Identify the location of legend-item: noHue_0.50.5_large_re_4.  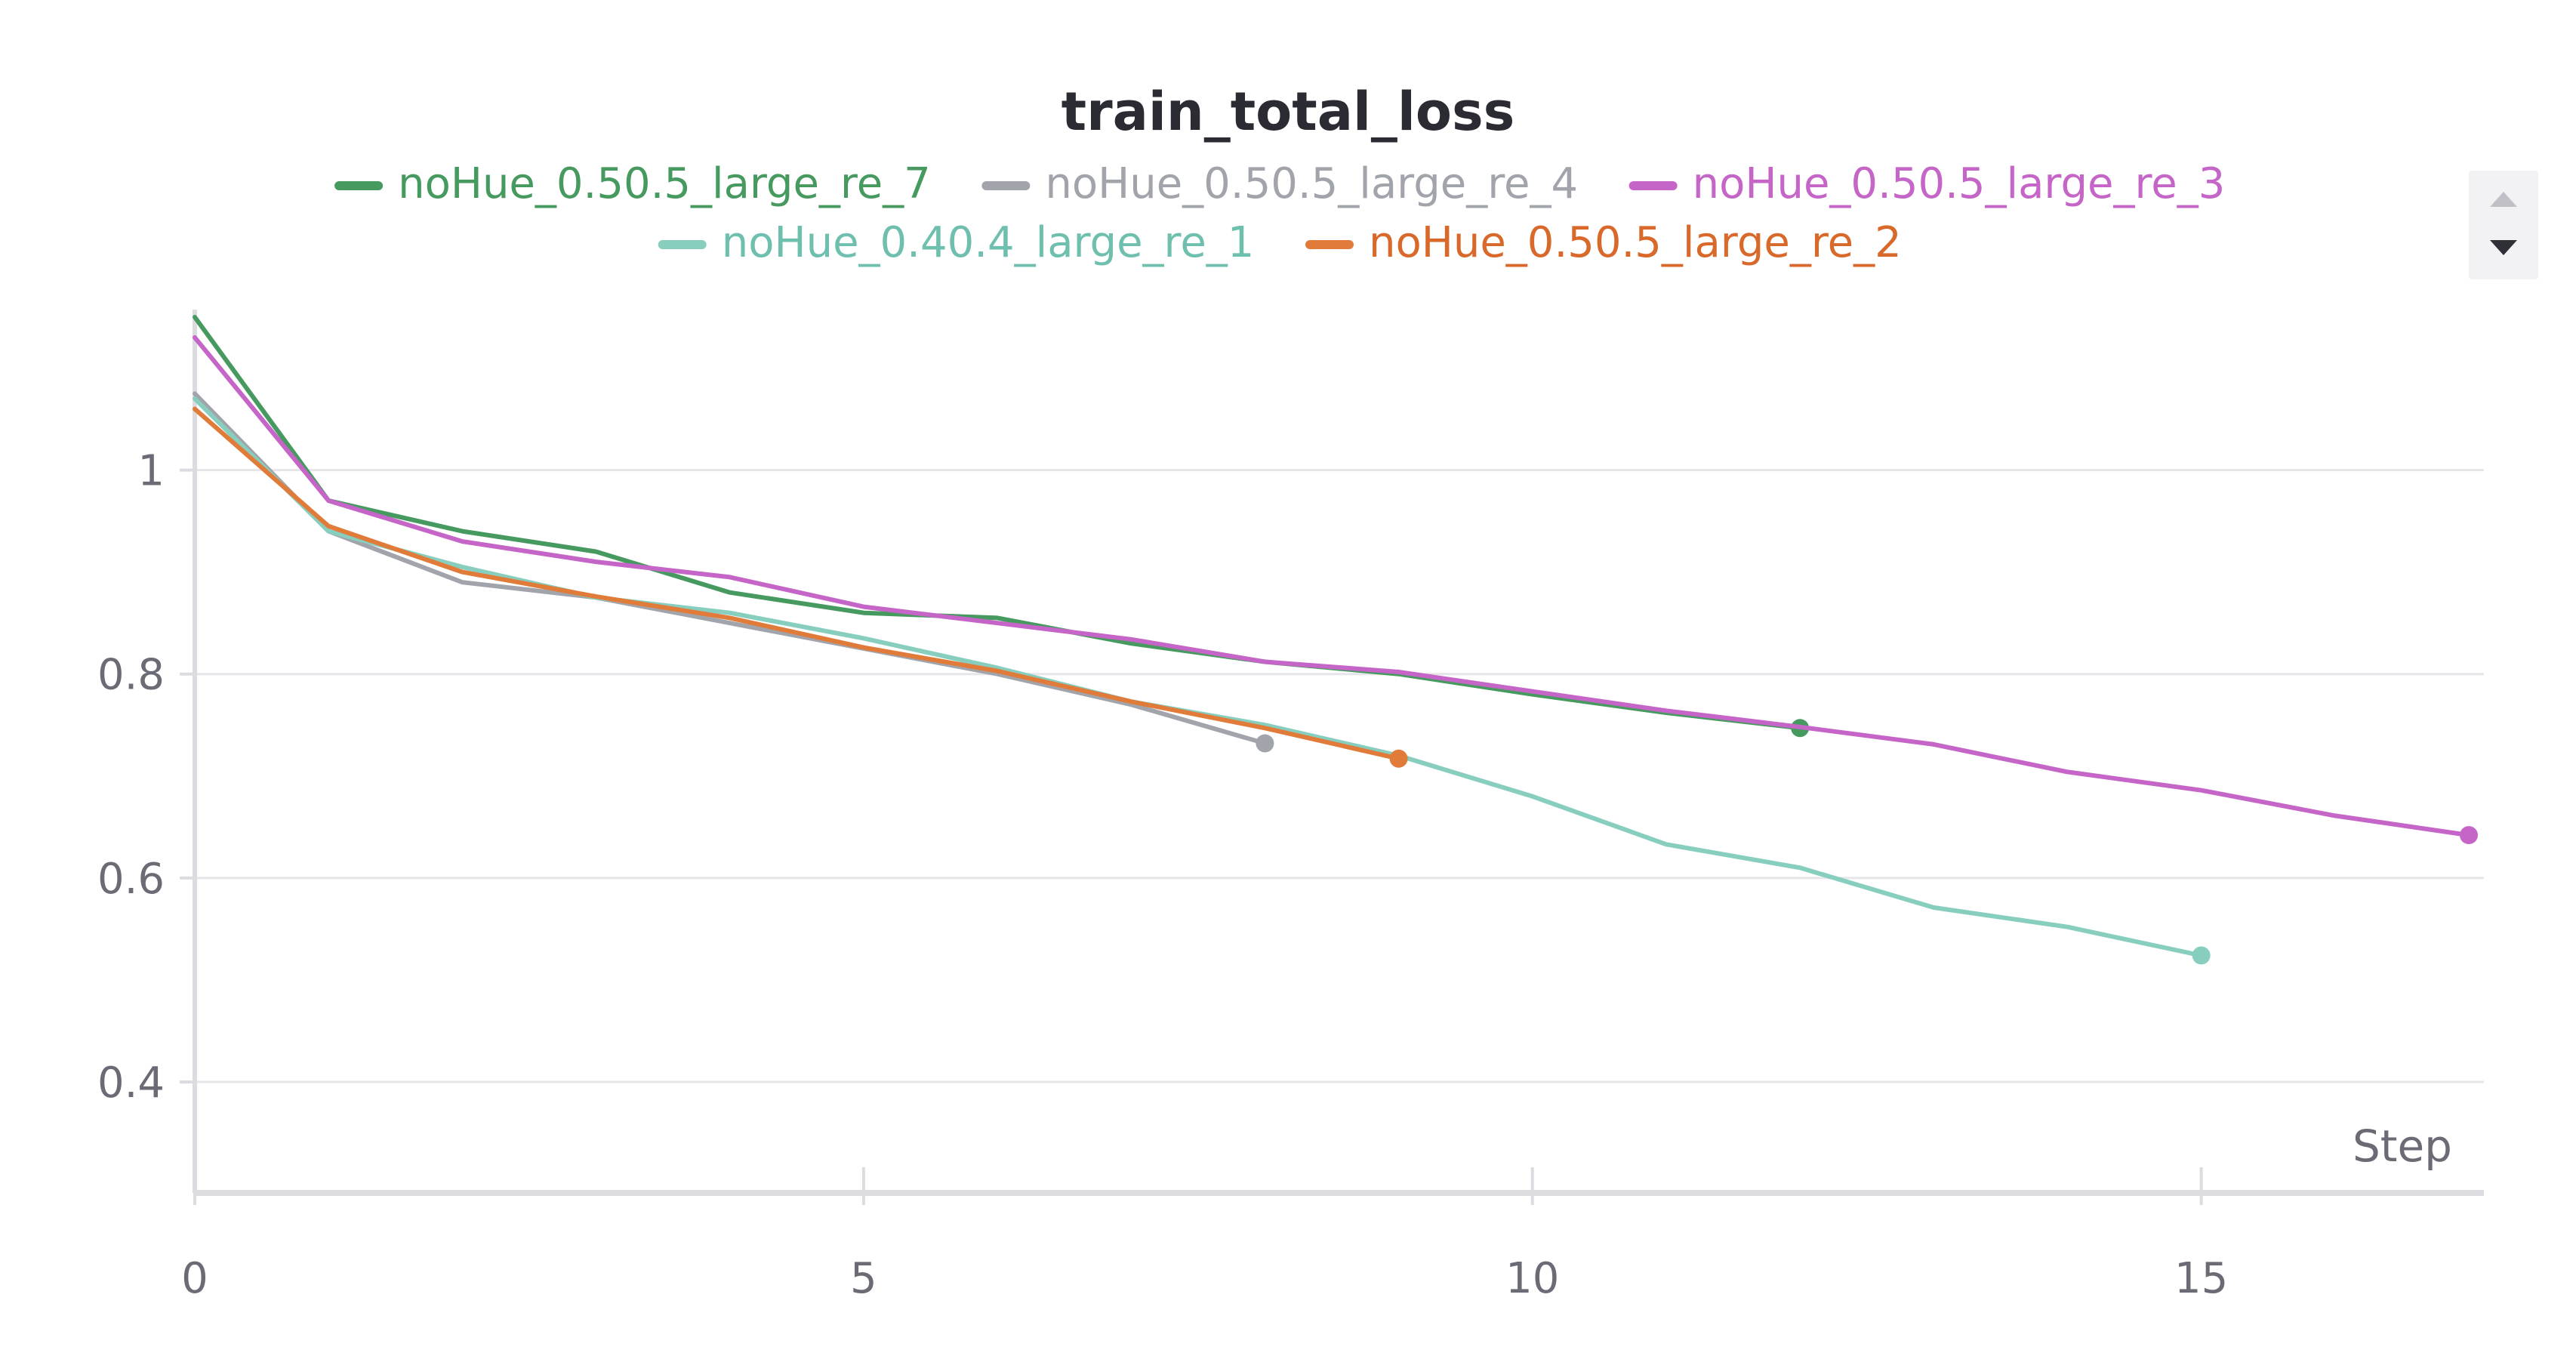
(1279, 183).